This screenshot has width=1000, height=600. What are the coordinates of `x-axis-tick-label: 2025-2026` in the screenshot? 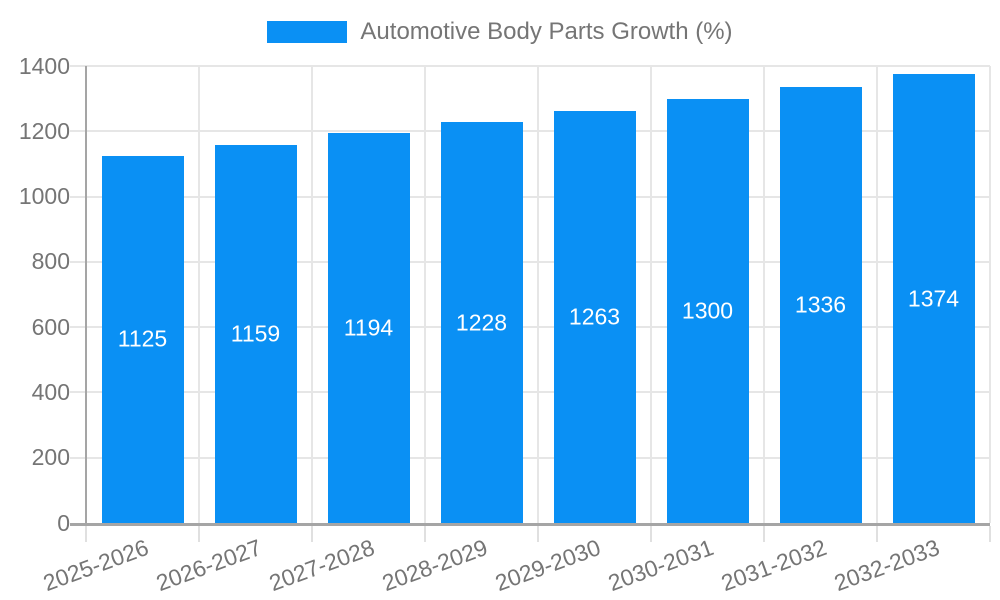 It's located at (95, 565).